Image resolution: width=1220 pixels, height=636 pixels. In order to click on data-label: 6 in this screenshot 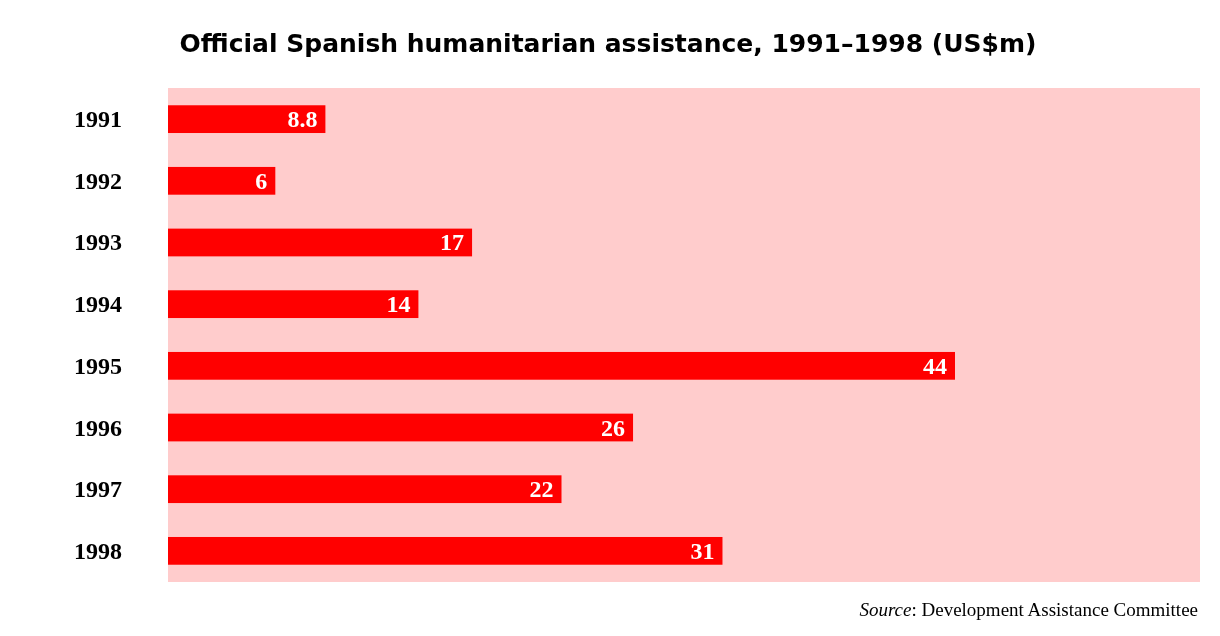, I will do `click(261, 180)`.